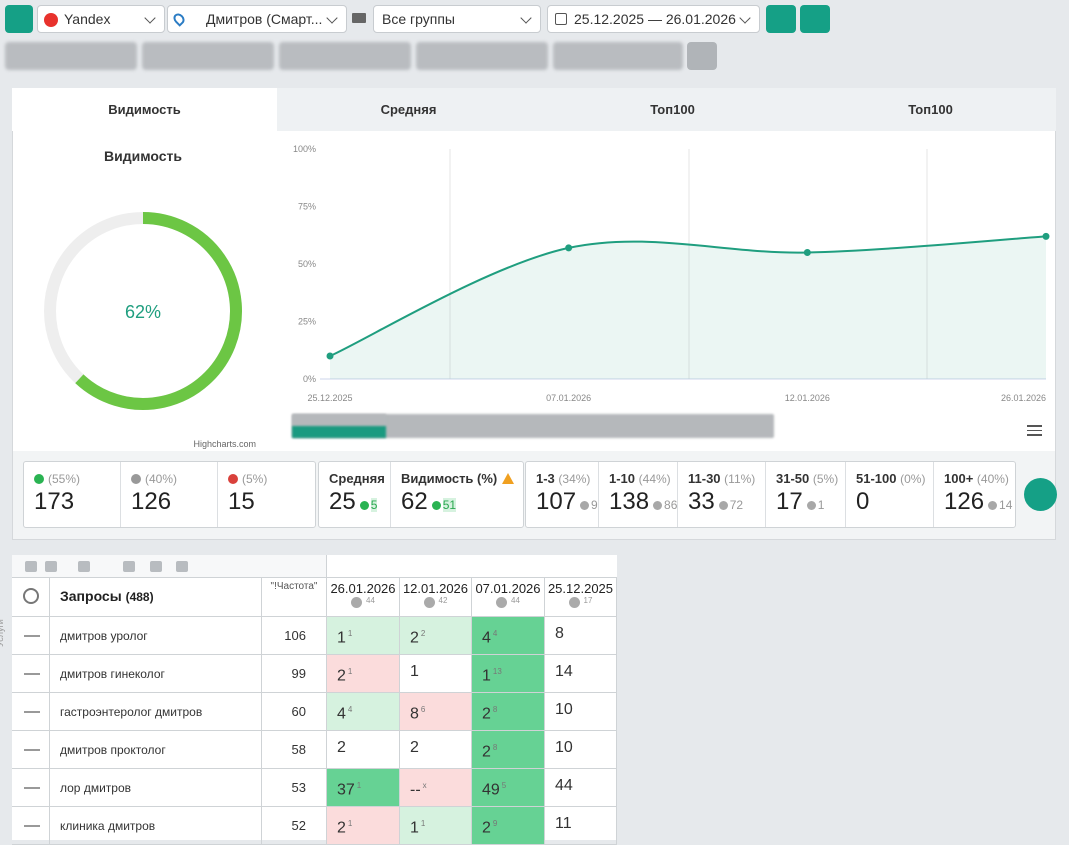 Image resolution: width=1069 pixels, height=845 pixels. I want to click on stat-label: Средняя, so click(357, 478).